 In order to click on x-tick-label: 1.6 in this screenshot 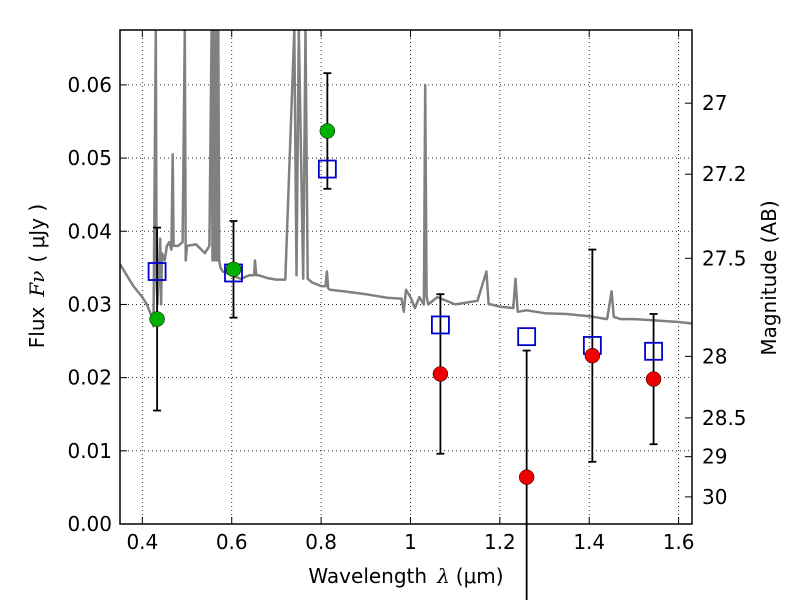, I will do `click(679, 542)`.